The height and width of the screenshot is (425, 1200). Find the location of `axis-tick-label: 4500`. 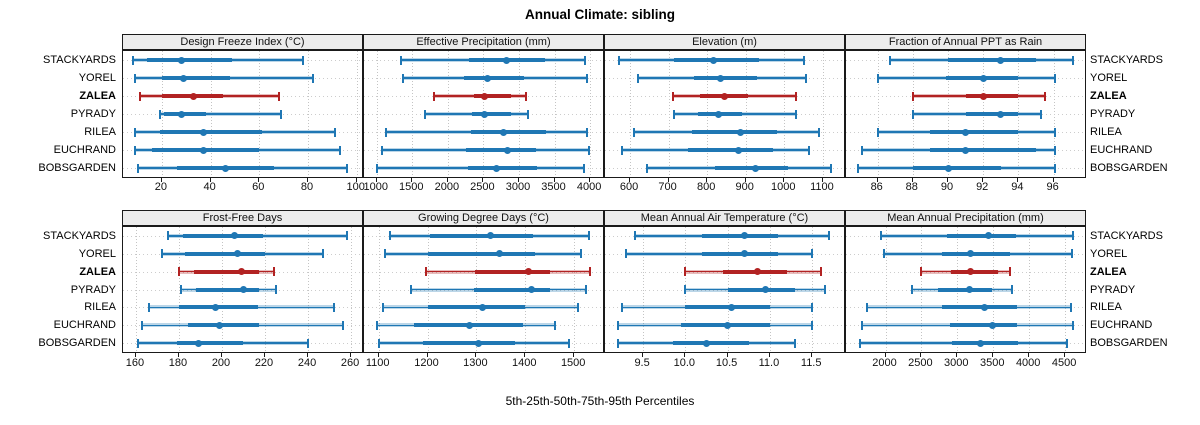

axis-tick-label: 4500 is located at coordinates (1064, 363).